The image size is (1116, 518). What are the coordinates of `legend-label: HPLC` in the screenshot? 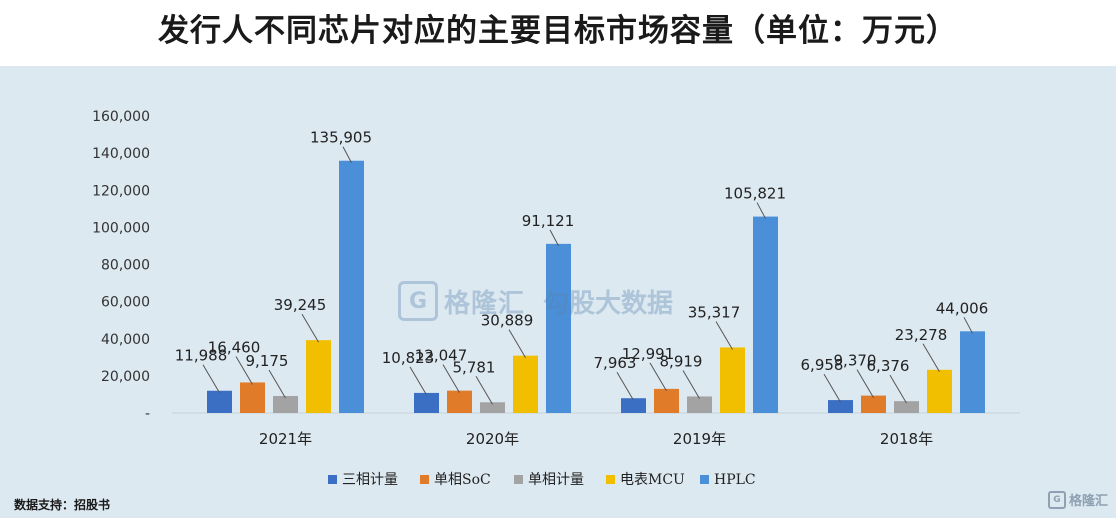 It's located at (735, 480).